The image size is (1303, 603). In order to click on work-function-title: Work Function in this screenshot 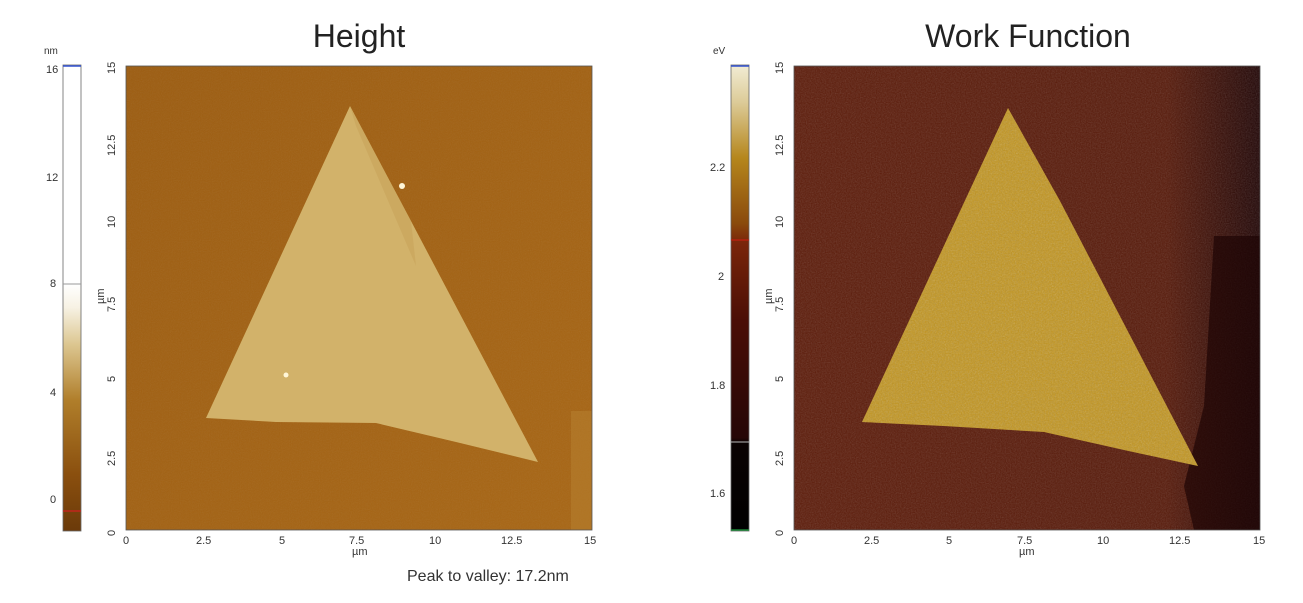, I will do `click(1028, 36)`.